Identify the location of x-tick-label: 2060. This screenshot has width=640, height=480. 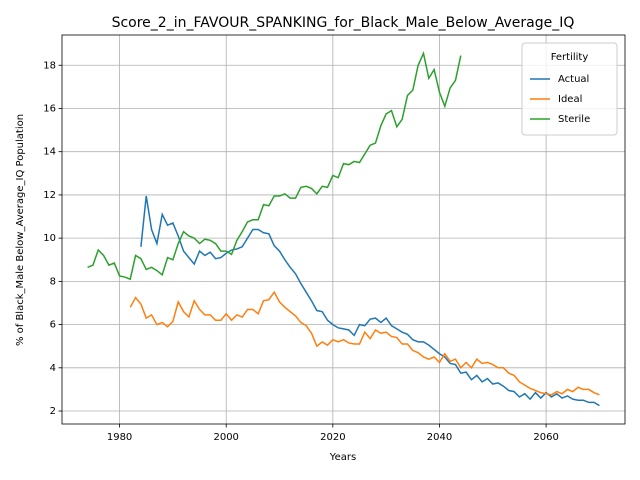
(545, 437).